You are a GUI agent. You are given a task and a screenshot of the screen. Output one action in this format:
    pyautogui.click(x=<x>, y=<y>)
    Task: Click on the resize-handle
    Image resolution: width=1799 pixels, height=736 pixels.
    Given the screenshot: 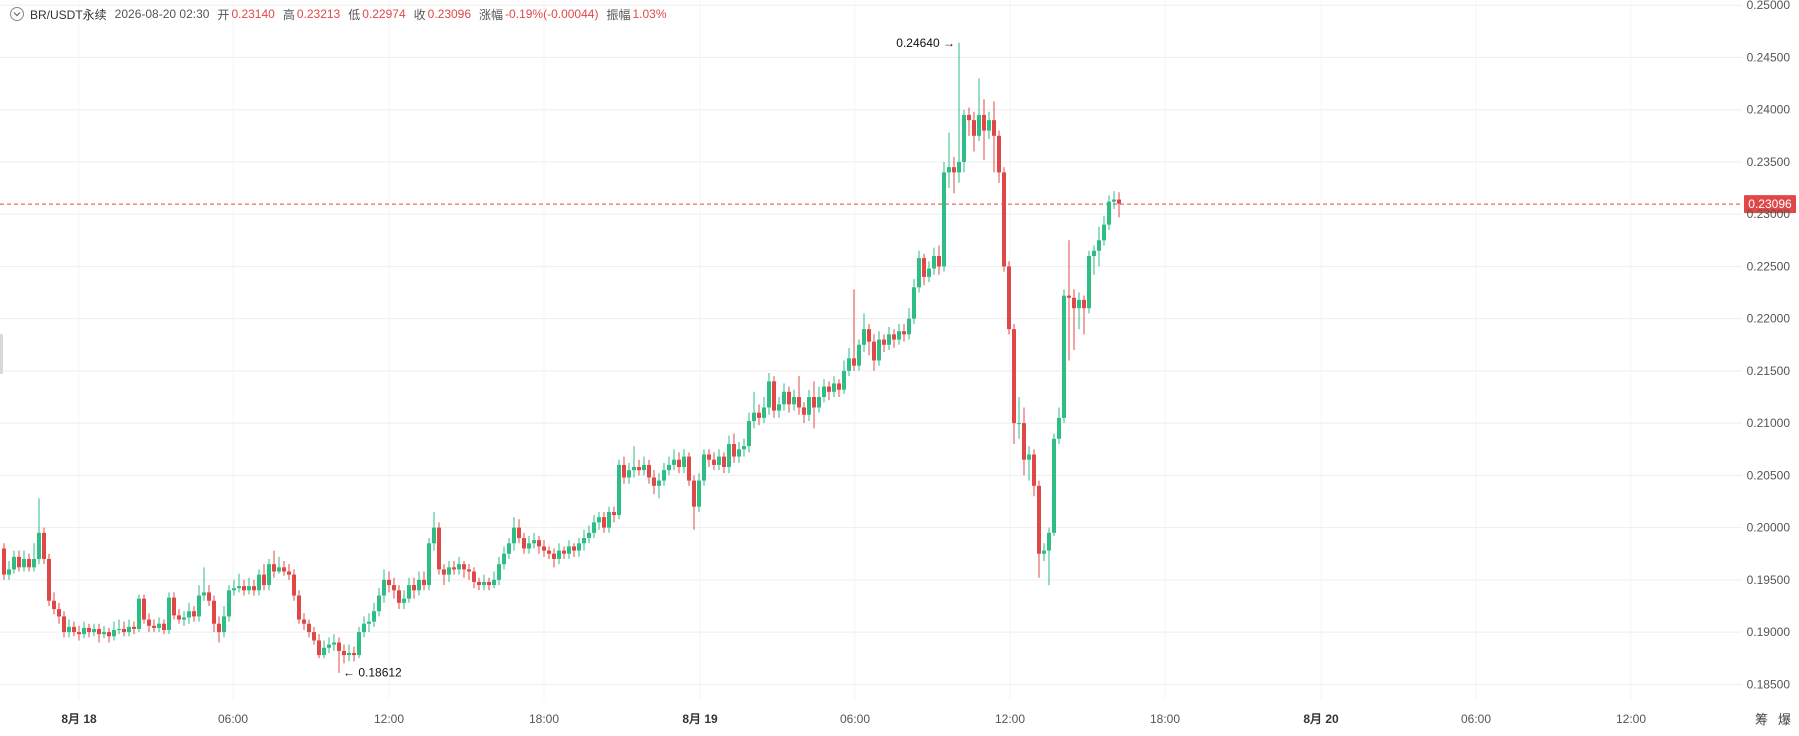 What is the action you would take?
    pyautogui.click(x=1, y=354)
    